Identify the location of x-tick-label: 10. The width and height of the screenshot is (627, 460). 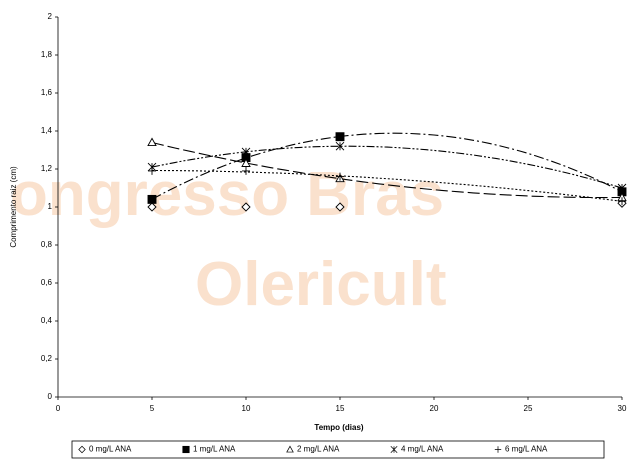
(246, 408).